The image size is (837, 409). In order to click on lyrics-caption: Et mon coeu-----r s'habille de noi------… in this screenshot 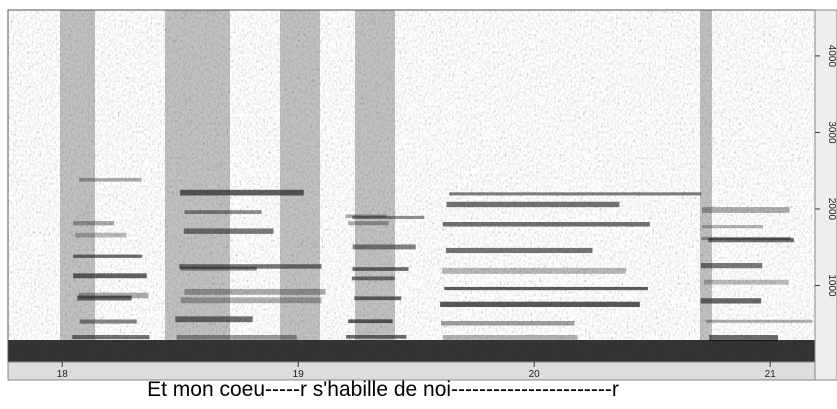, I will do `click(383, 389)`.